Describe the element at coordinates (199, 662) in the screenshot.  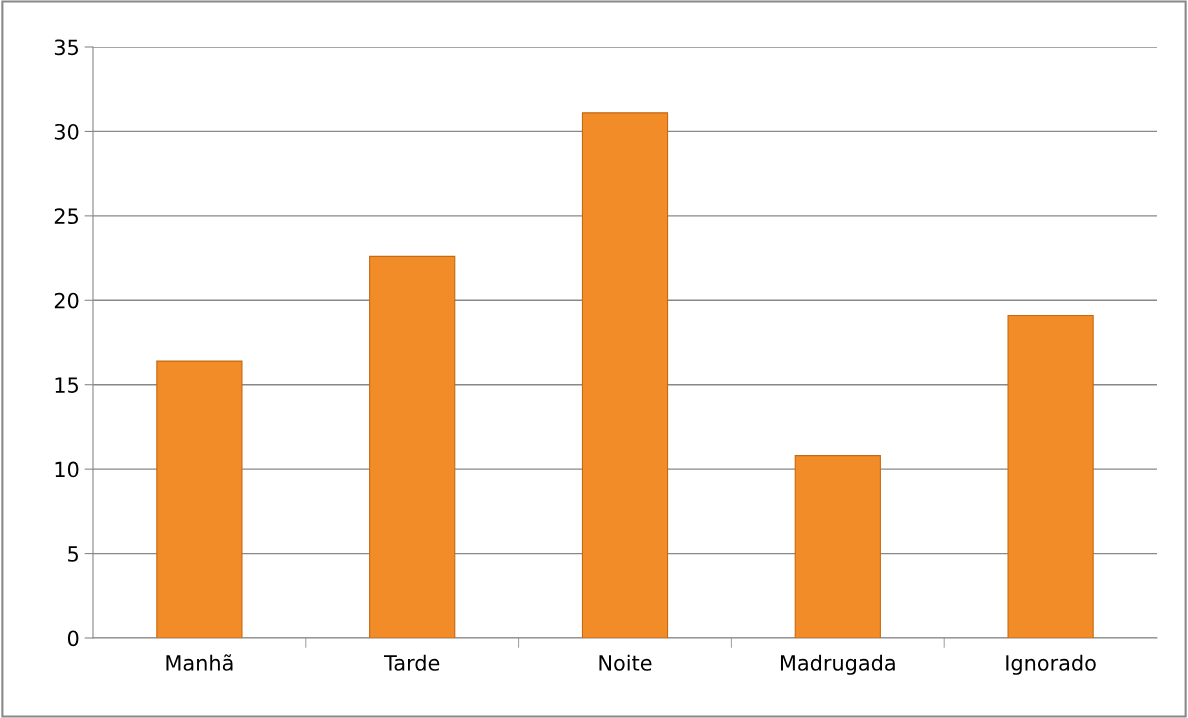
I see `x-tick-label: Manhã` at that location.